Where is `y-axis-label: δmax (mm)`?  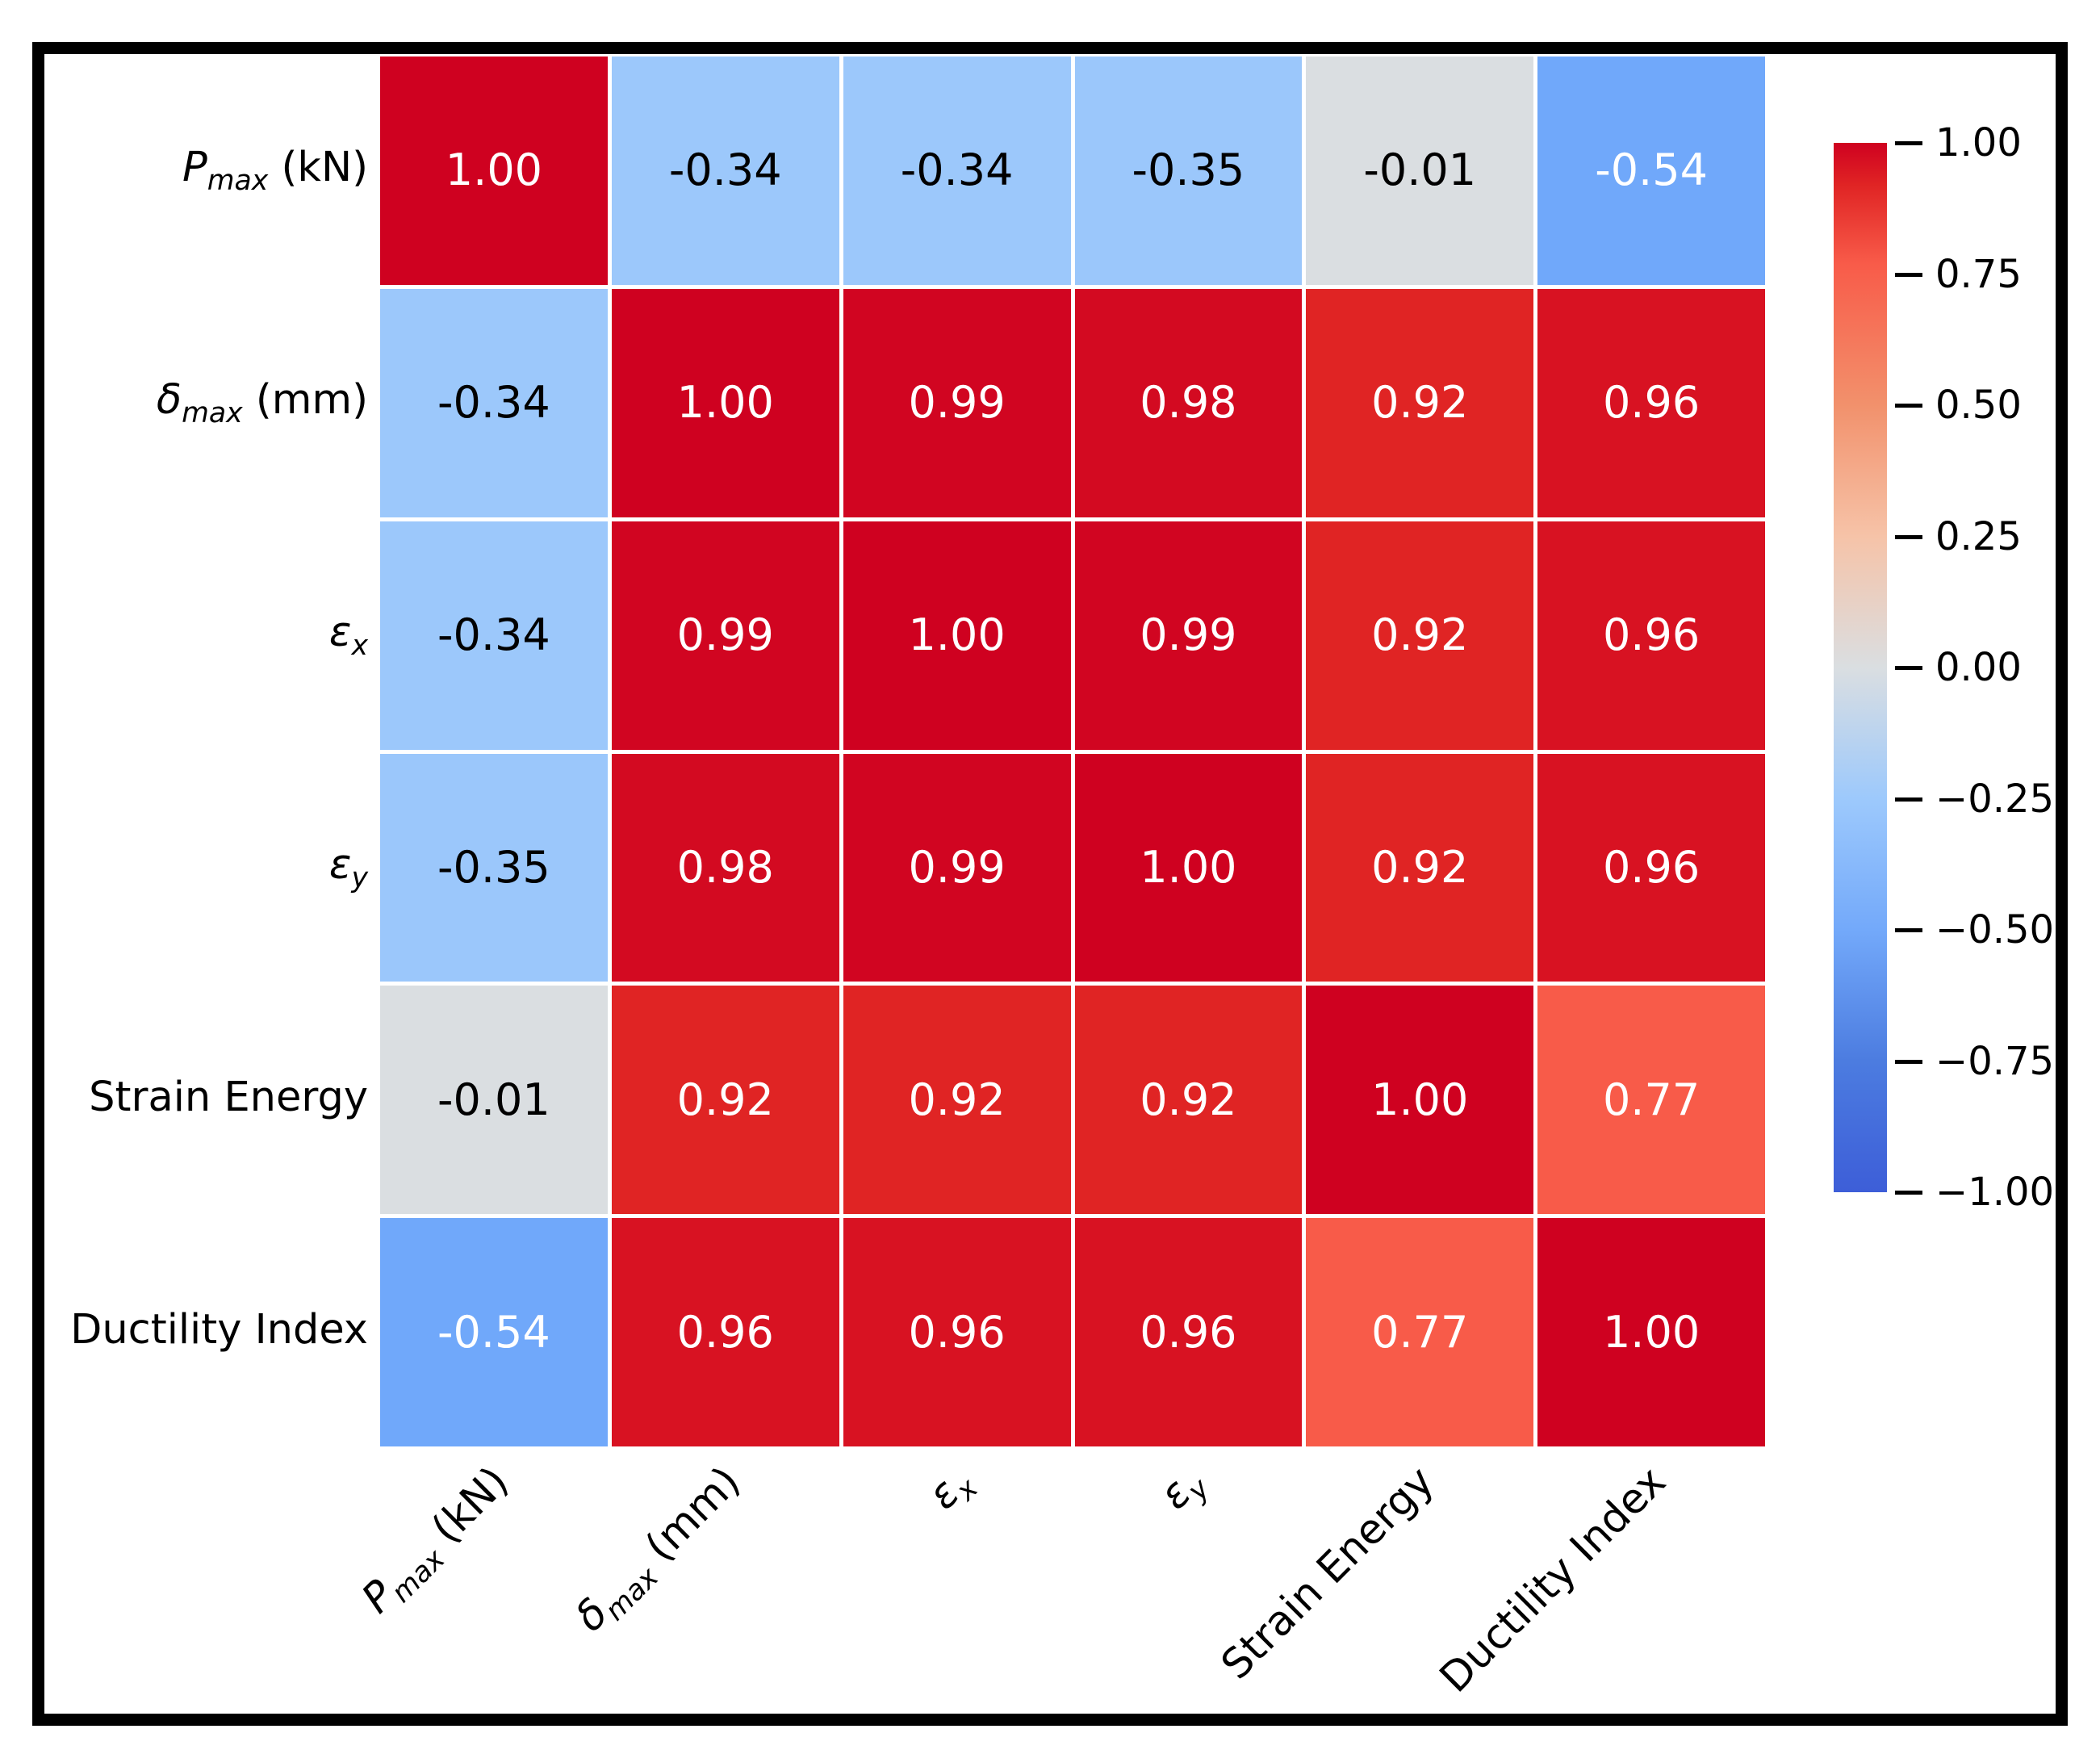
y-axis-label: δmax (mm) is located at coordinates (208, 403).